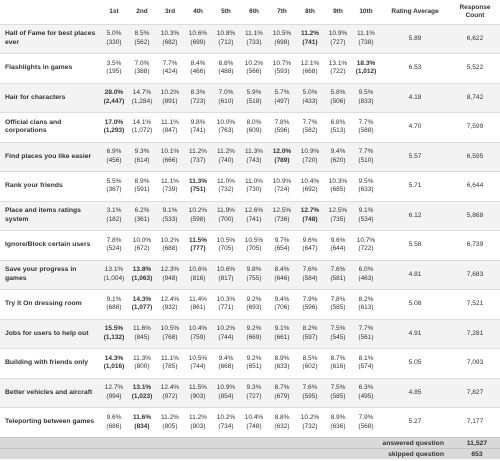  I want to click on percent-value: 9.6%, so click(338, 240).